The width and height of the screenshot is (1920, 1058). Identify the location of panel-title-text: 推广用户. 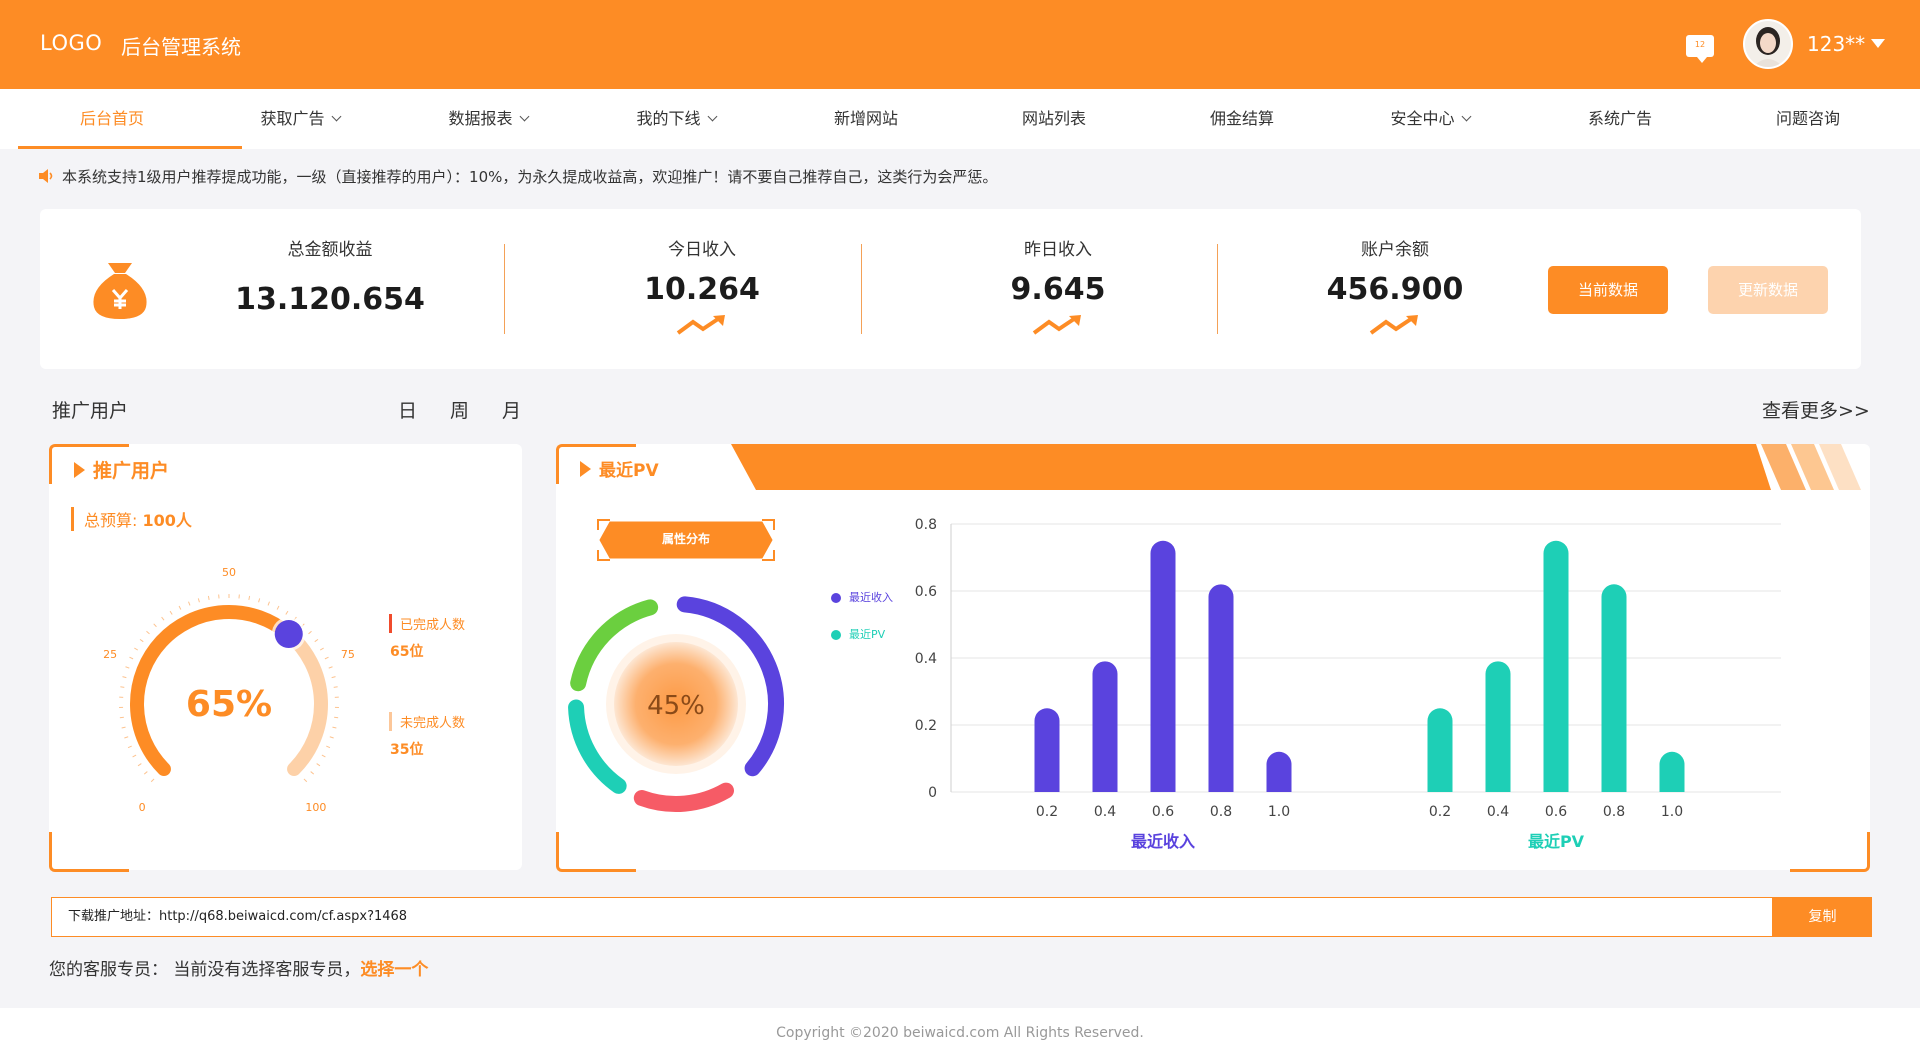
(131, 471).